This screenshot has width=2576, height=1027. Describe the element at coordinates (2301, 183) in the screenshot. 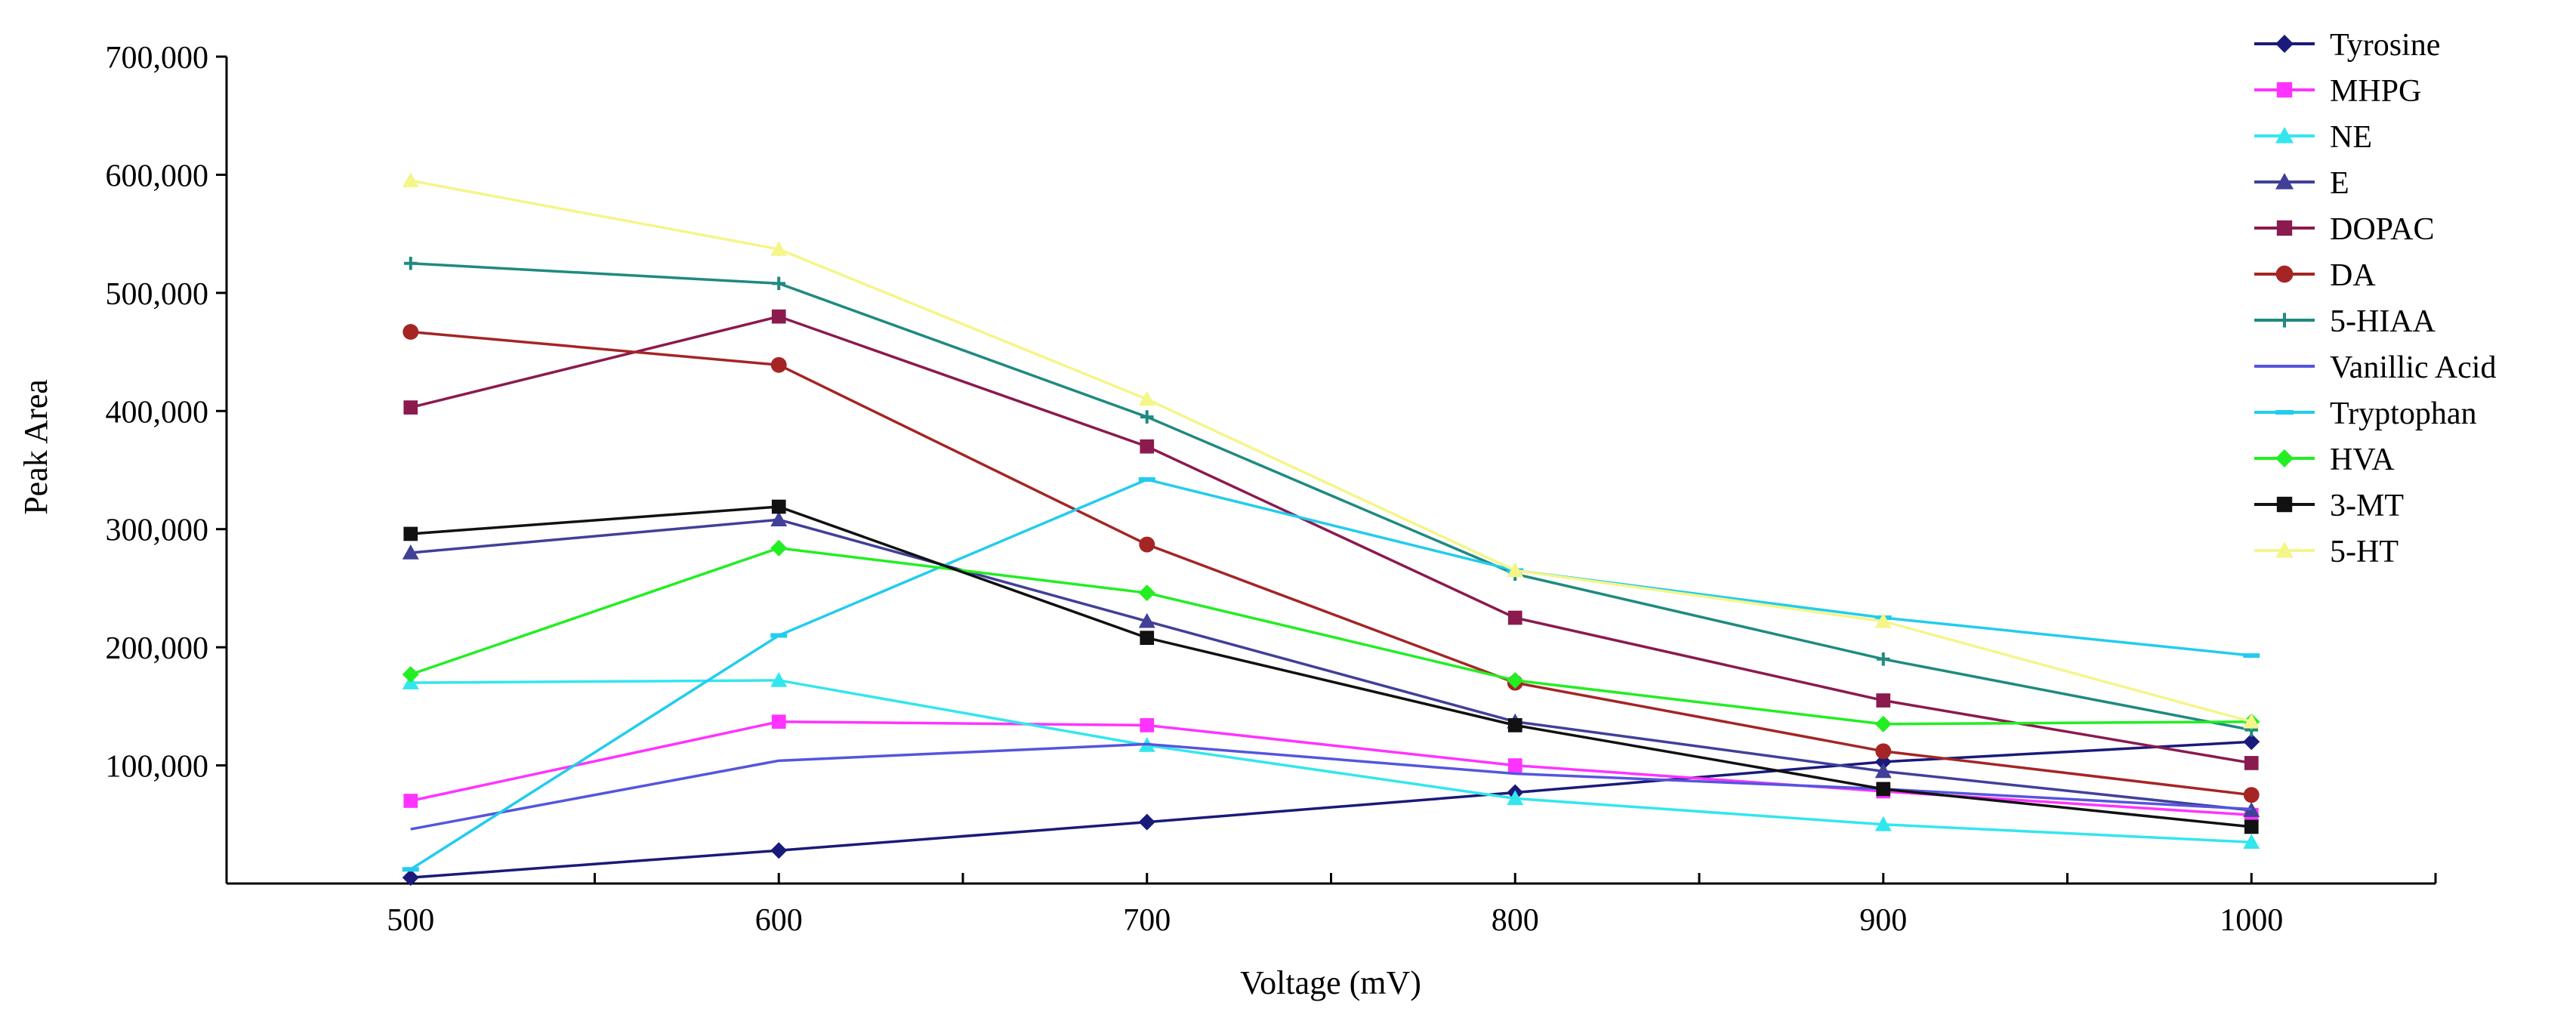

I see `legend-item-e: E` at that location.